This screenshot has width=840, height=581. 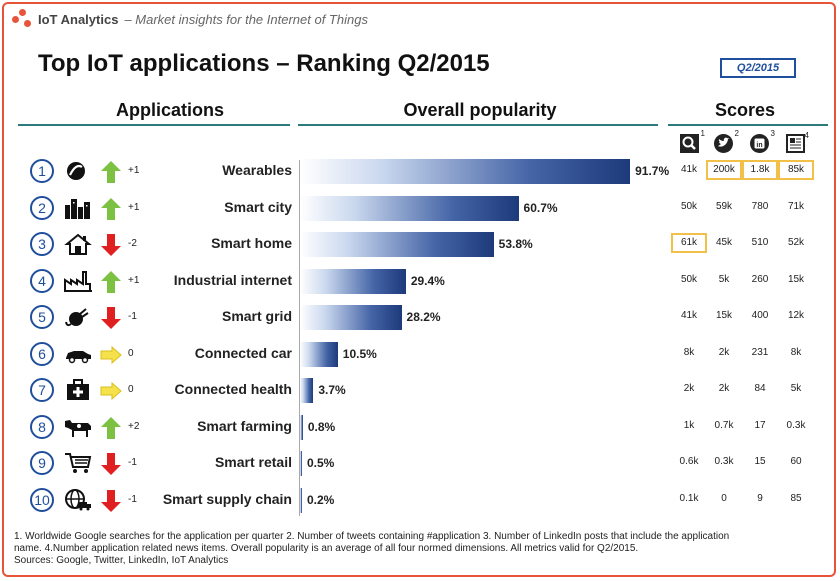 I want to click on tweets-score: 15k, so click(x=724, y=315).